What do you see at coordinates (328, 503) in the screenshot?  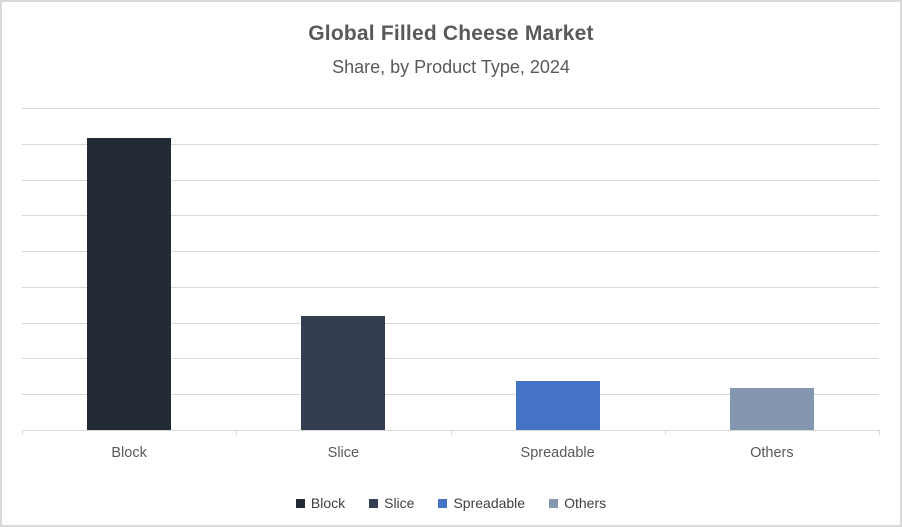 I see `legend-label: Block` at bounding box center [328, 503].